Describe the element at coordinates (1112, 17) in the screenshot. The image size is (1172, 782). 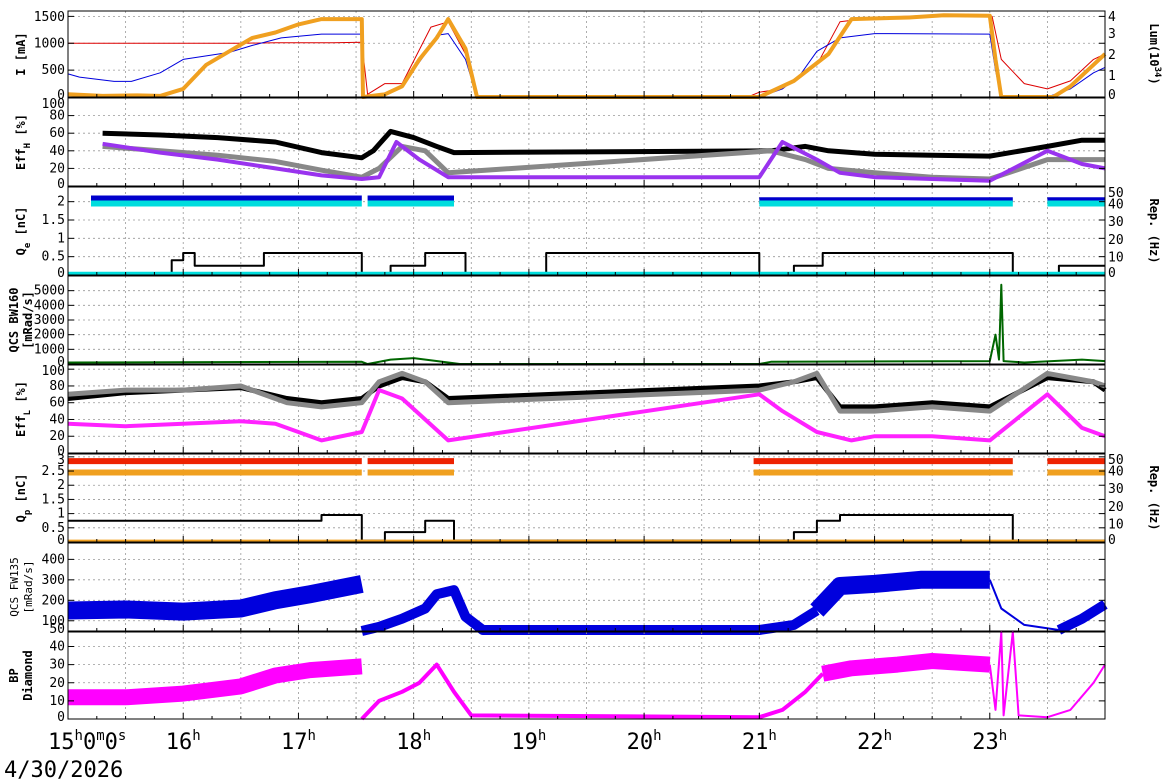
I see `y-tick-label-right: 4` at that location.